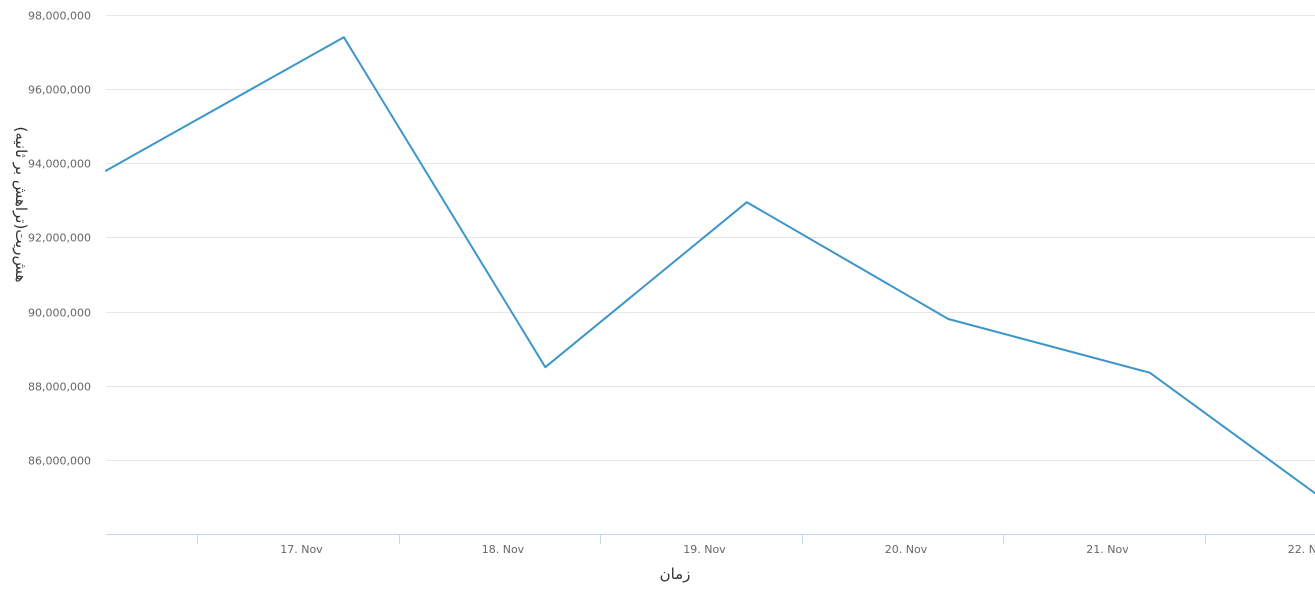  Describe the element at coordinates (59, 387) in the screenshot. I see `y-tick-label: 88,000,000` at that location.